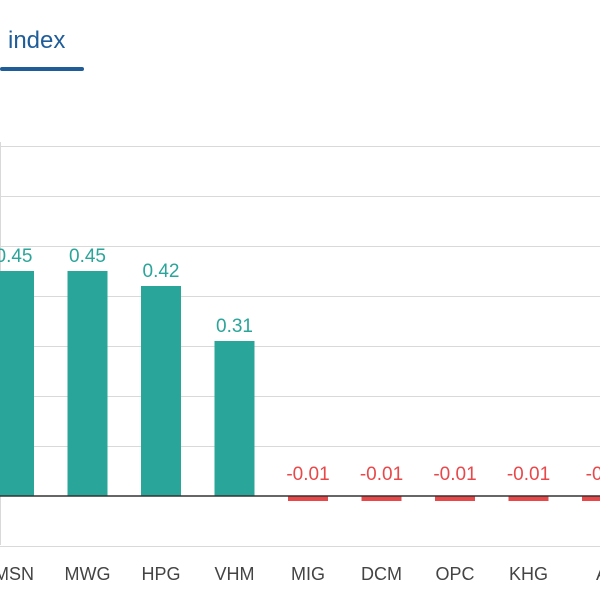  I want to click on bar-mig, so click(308, 498).